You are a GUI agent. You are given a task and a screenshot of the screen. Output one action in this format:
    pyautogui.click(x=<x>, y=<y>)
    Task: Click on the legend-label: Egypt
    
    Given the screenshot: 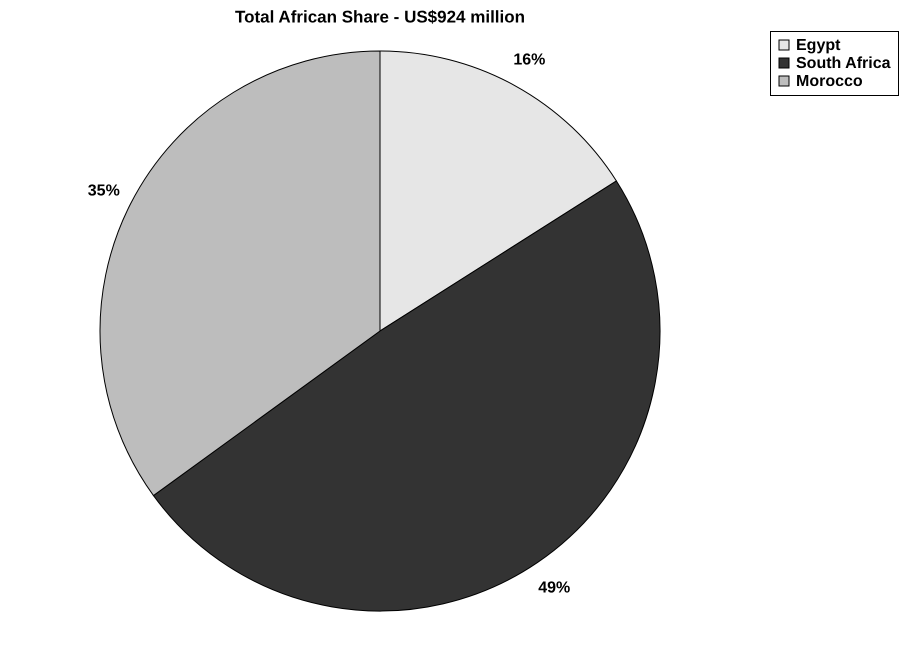 What is the action you would take?
    pyautogui.click(x=819, y=45)
    